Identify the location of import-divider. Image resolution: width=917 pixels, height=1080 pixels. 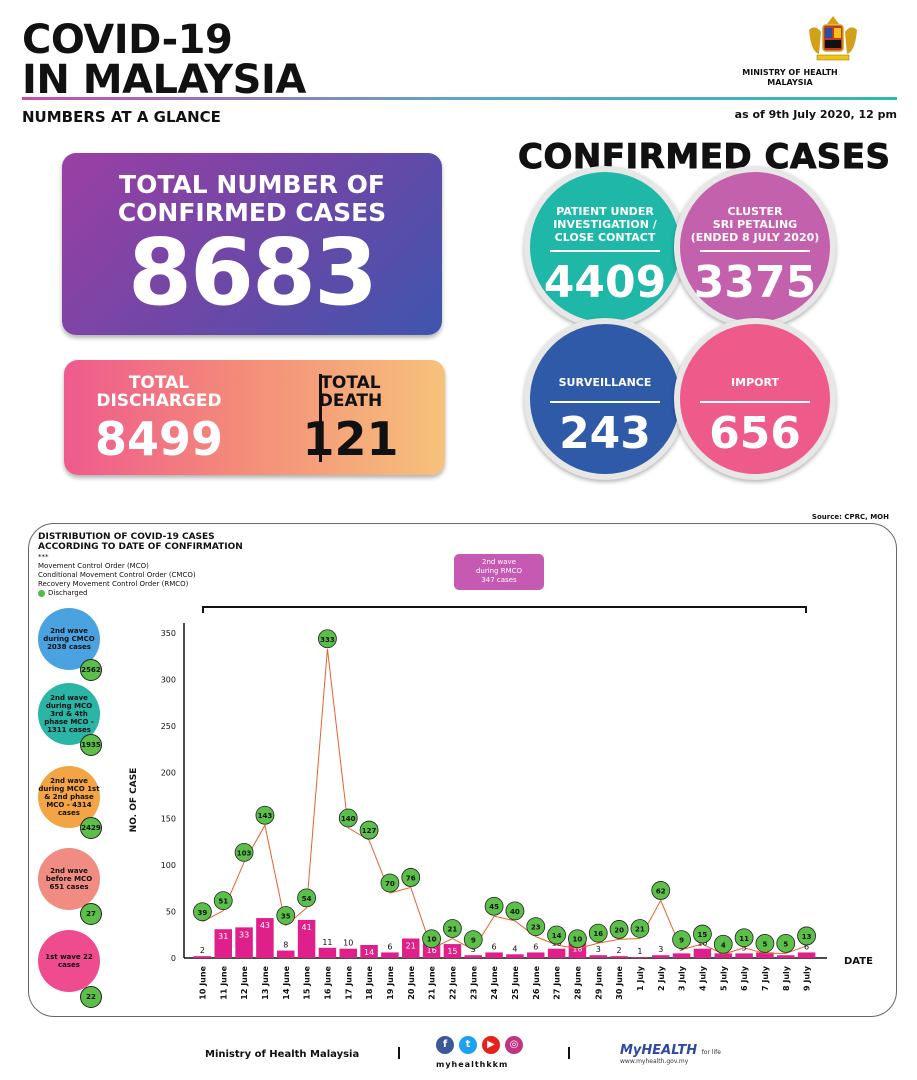
(755, 402).